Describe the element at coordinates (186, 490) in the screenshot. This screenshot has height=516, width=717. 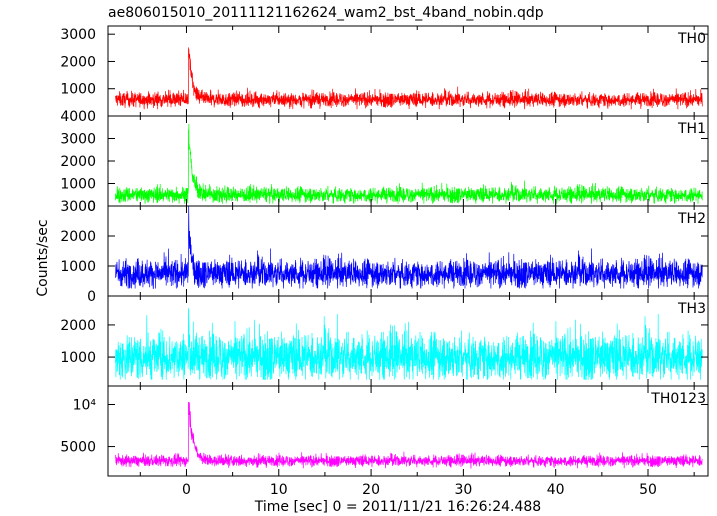
I see `x-tick-label: 0` at that location.